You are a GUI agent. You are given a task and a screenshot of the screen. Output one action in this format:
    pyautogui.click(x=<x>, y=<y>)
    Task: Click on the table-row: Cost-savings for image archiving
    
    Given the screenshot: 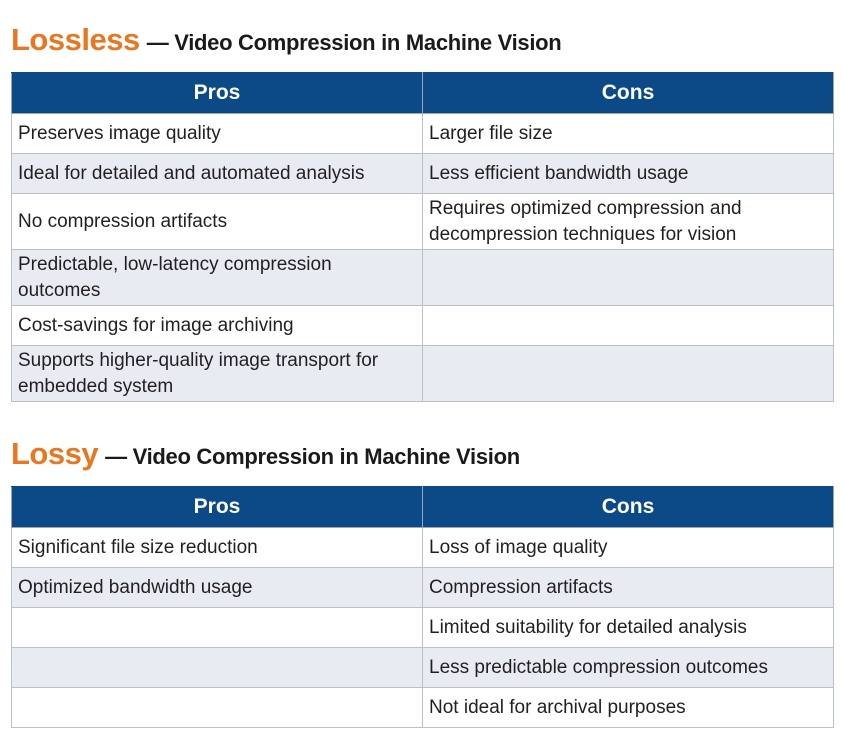 What is the action you would take?
    pyautogui.click(x=422, y=325)
    